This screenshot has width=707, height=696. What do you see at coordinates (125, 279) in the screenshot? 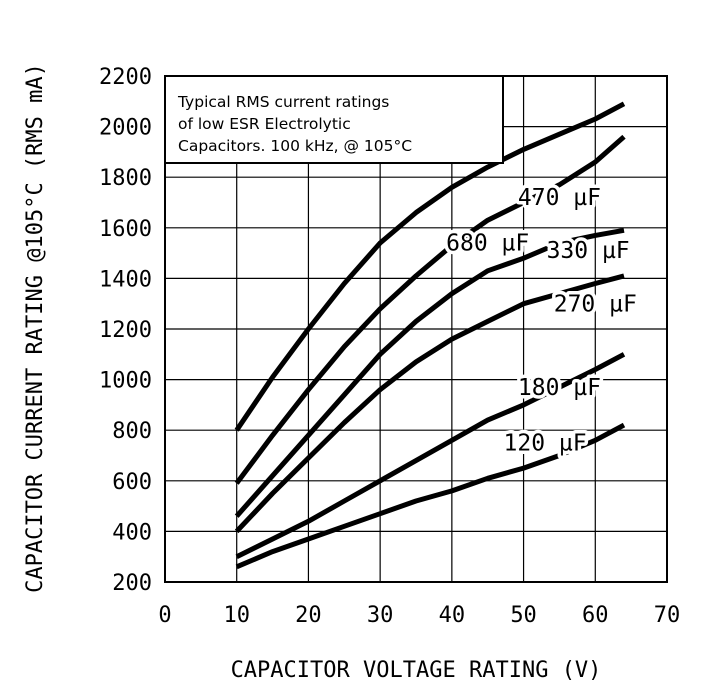
I see `y-tick-label: 1400` at bounding box center [125, 279].